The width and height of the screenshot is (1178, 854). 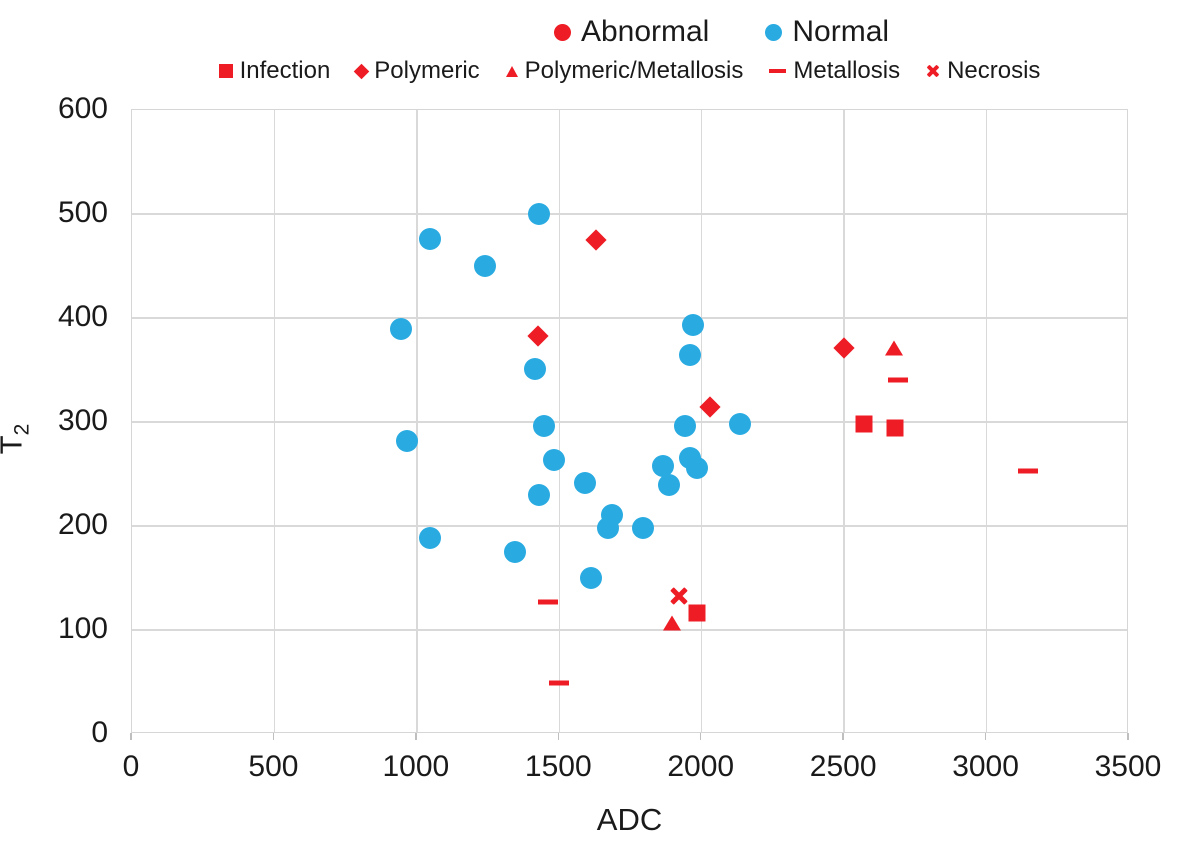 I want to click on legend-label: Metallosis, so click(x=847, y=70).